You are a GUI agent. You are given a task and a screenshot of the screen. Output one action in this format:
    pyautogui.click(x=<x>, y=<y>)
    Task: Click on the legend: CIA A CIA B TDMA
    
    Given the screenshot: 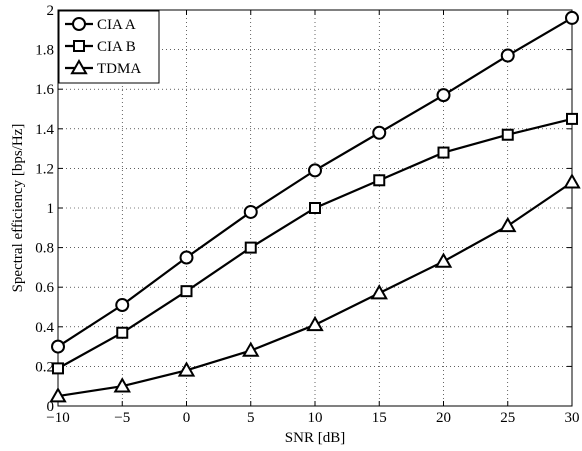 What is the action you would take?
    pyautogui.click(x=109, y=47)
    